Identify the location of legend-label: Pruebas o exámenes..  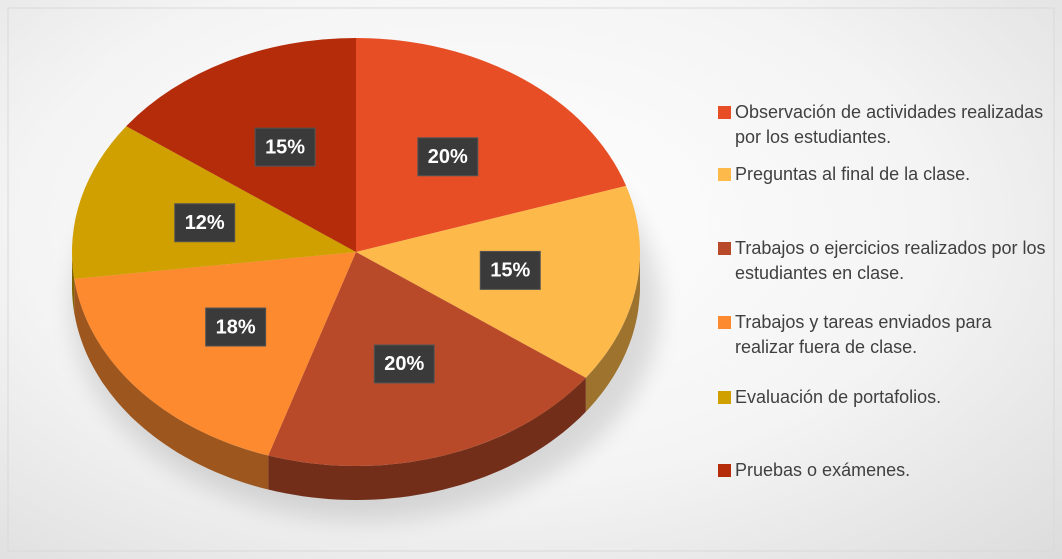
(823, 470).